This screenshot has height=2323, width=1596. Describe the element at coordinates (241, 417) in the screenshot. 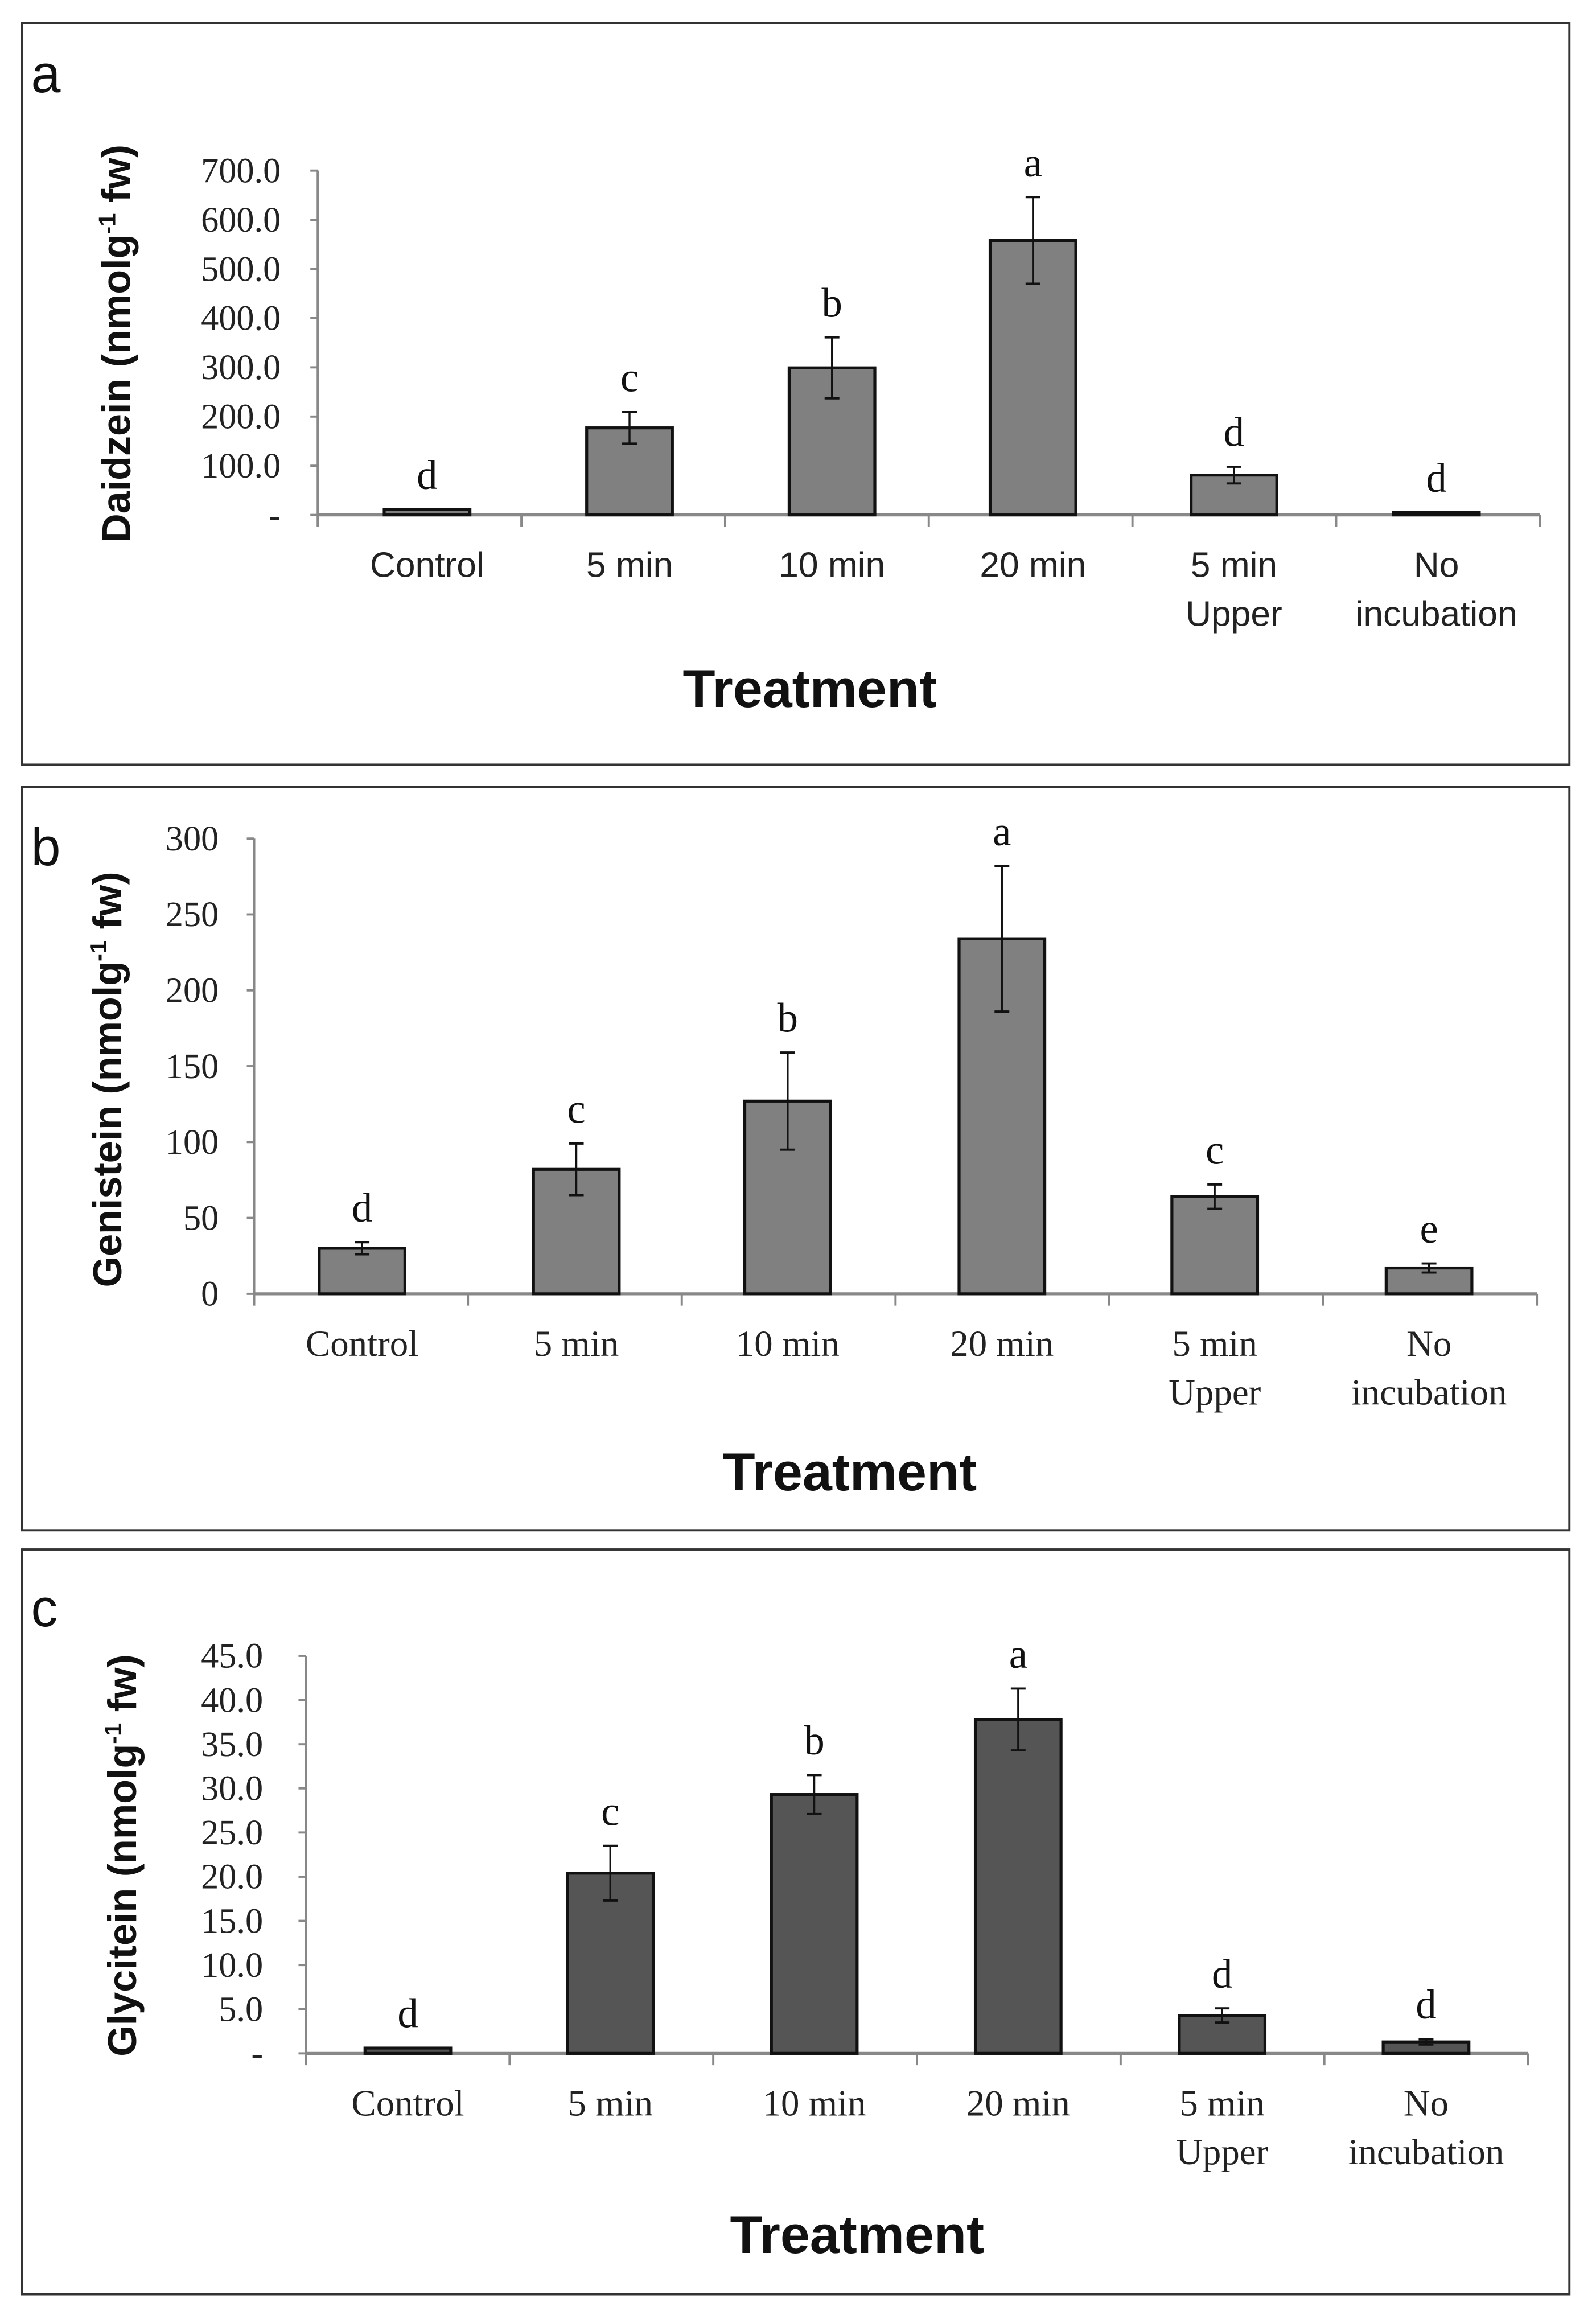

I see `y-tick-label: 200.0` at that location.